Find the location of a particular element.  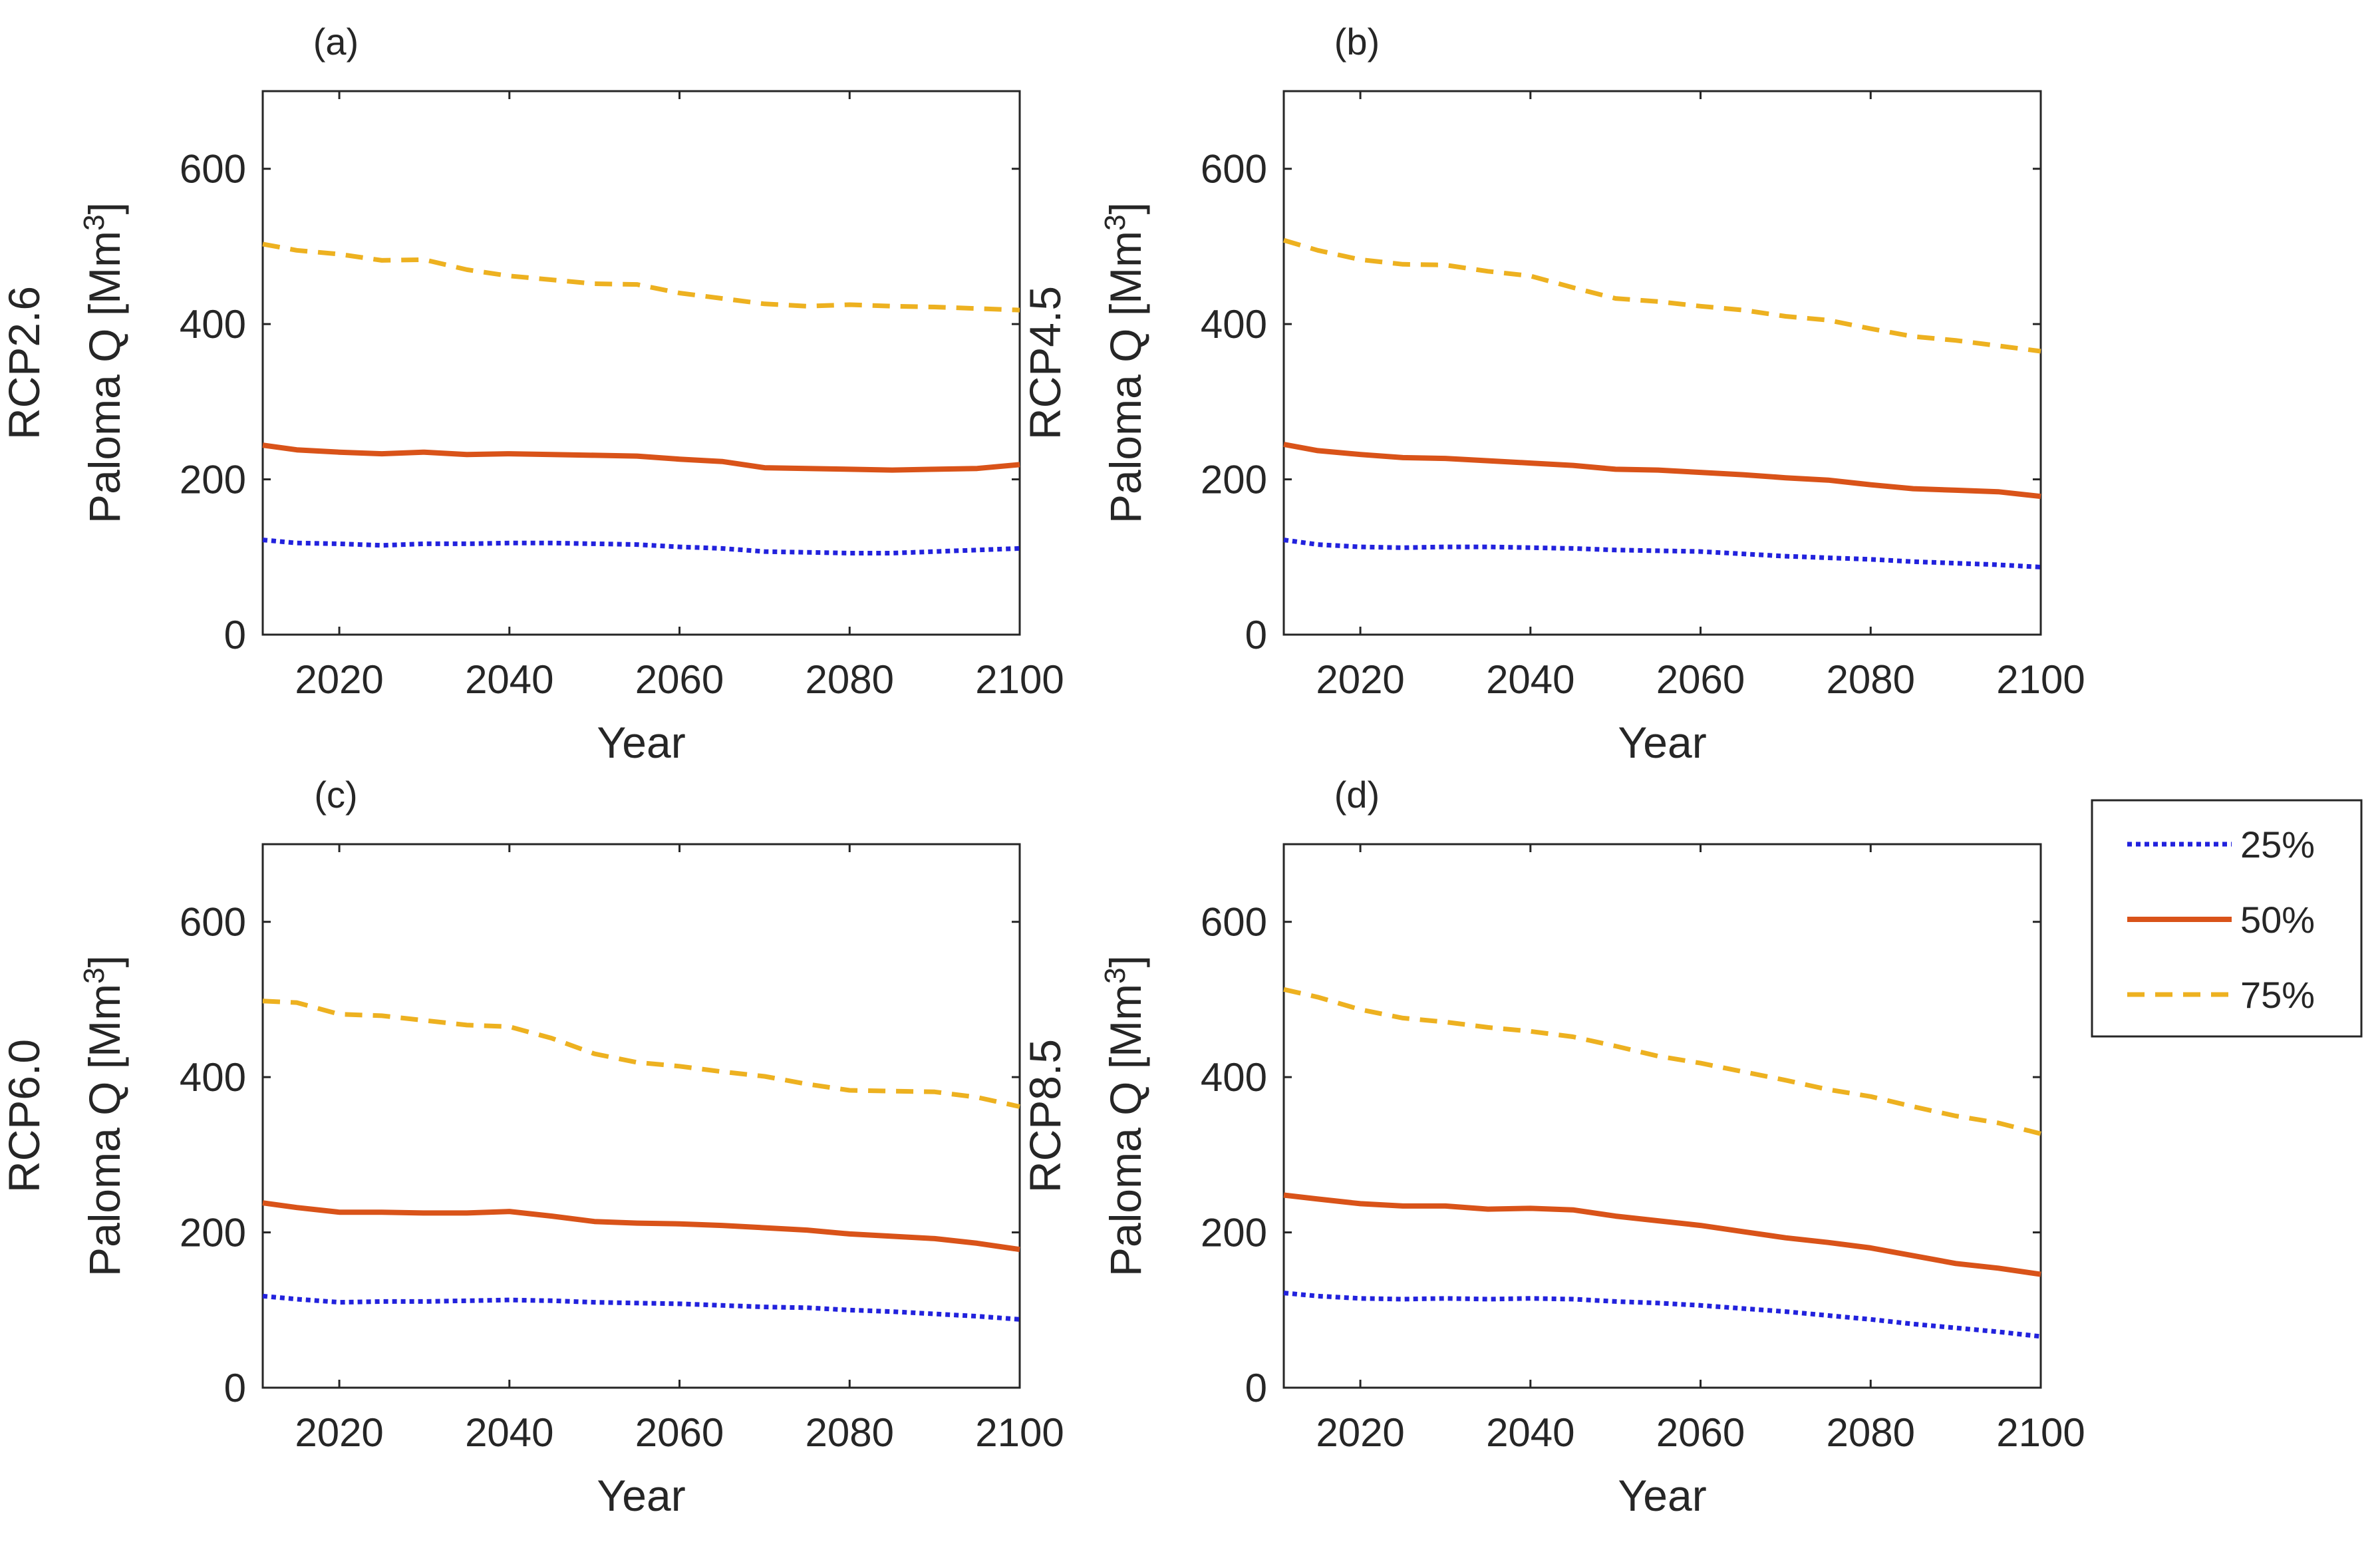

panel-label: (c) is located at coordinates (335, 795).